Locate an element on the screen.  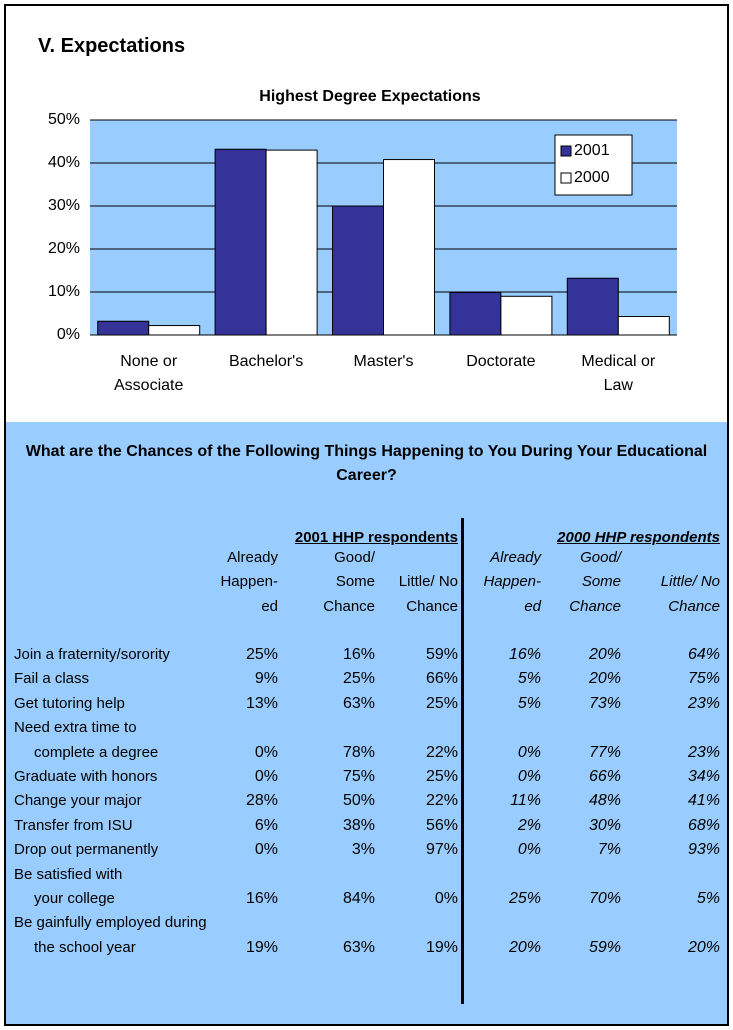
legend-swatch is located at coordinates (566, 178).